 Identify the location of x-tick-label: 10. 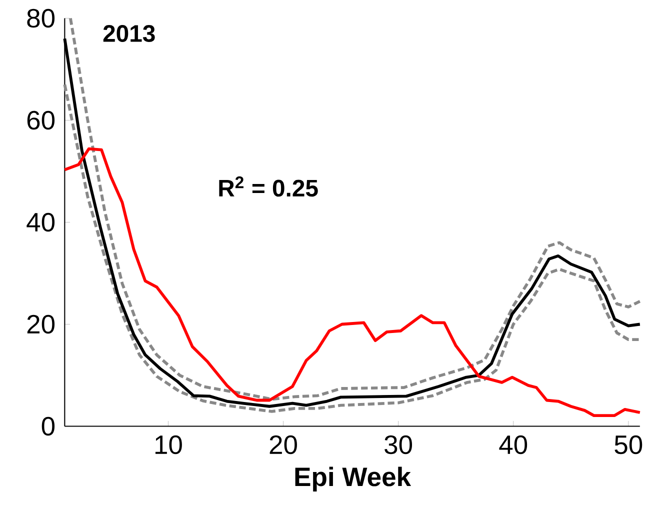
(168, 444).